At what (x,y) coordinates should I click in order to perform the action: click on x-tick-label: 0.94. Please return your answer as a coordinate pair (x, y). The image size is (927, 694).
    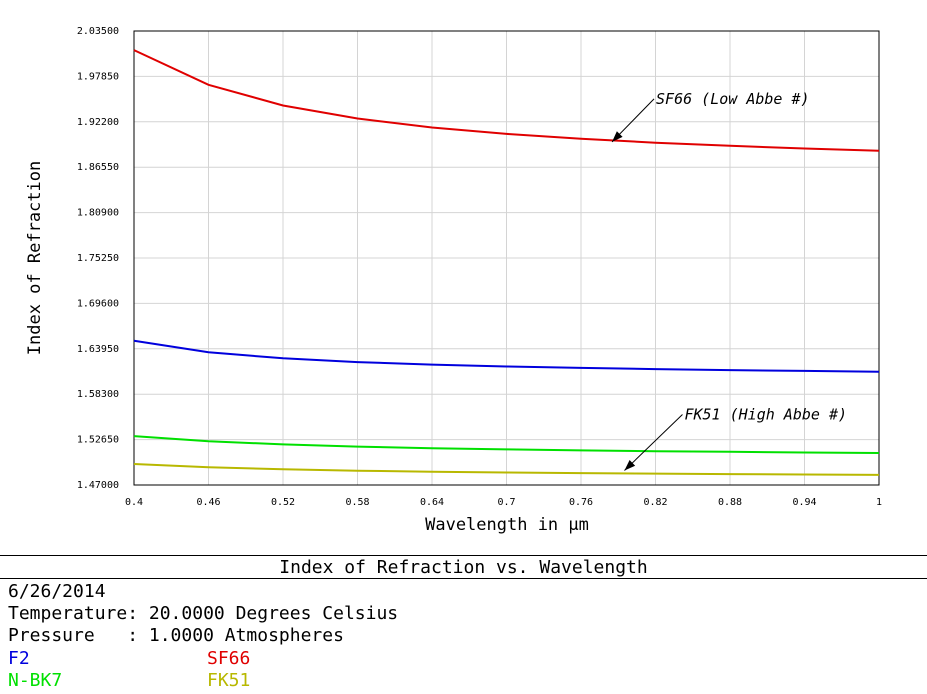
    Looking at the image, I should click on (804, 502).